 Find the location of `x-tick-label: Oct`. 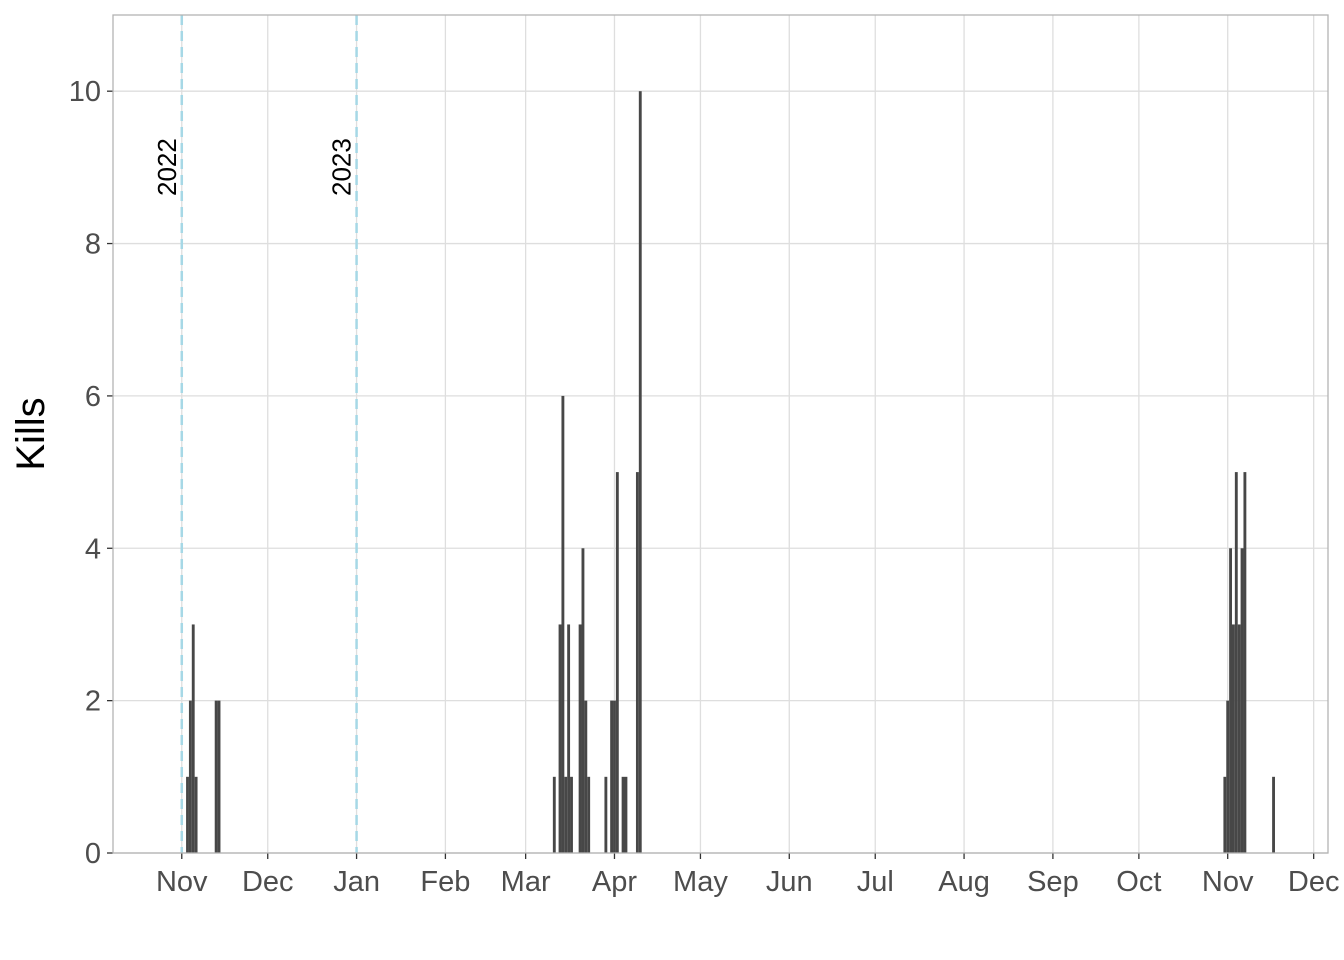

x-tick-label: Oct is located at coordinates (1138, 882).